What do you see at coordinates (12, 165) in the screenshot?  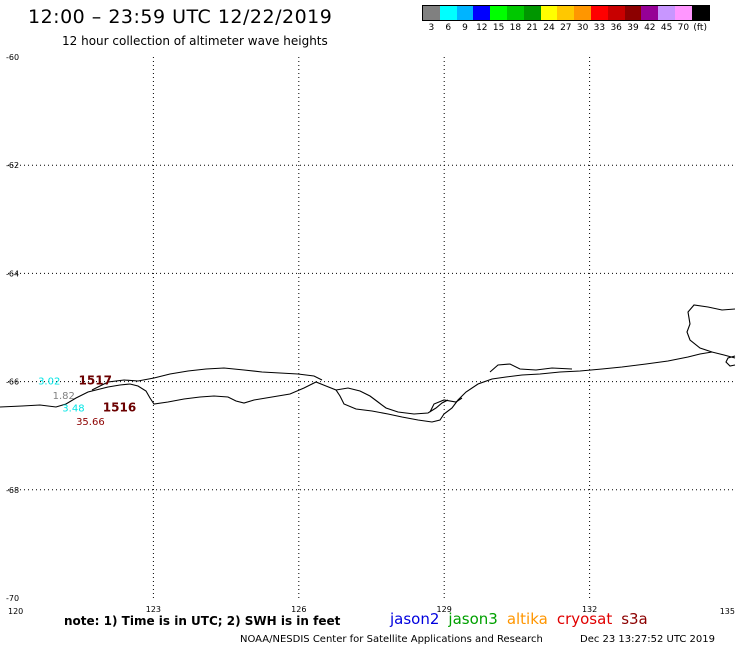 I see `latitude-label: -62` at bounding box center [12, 165].